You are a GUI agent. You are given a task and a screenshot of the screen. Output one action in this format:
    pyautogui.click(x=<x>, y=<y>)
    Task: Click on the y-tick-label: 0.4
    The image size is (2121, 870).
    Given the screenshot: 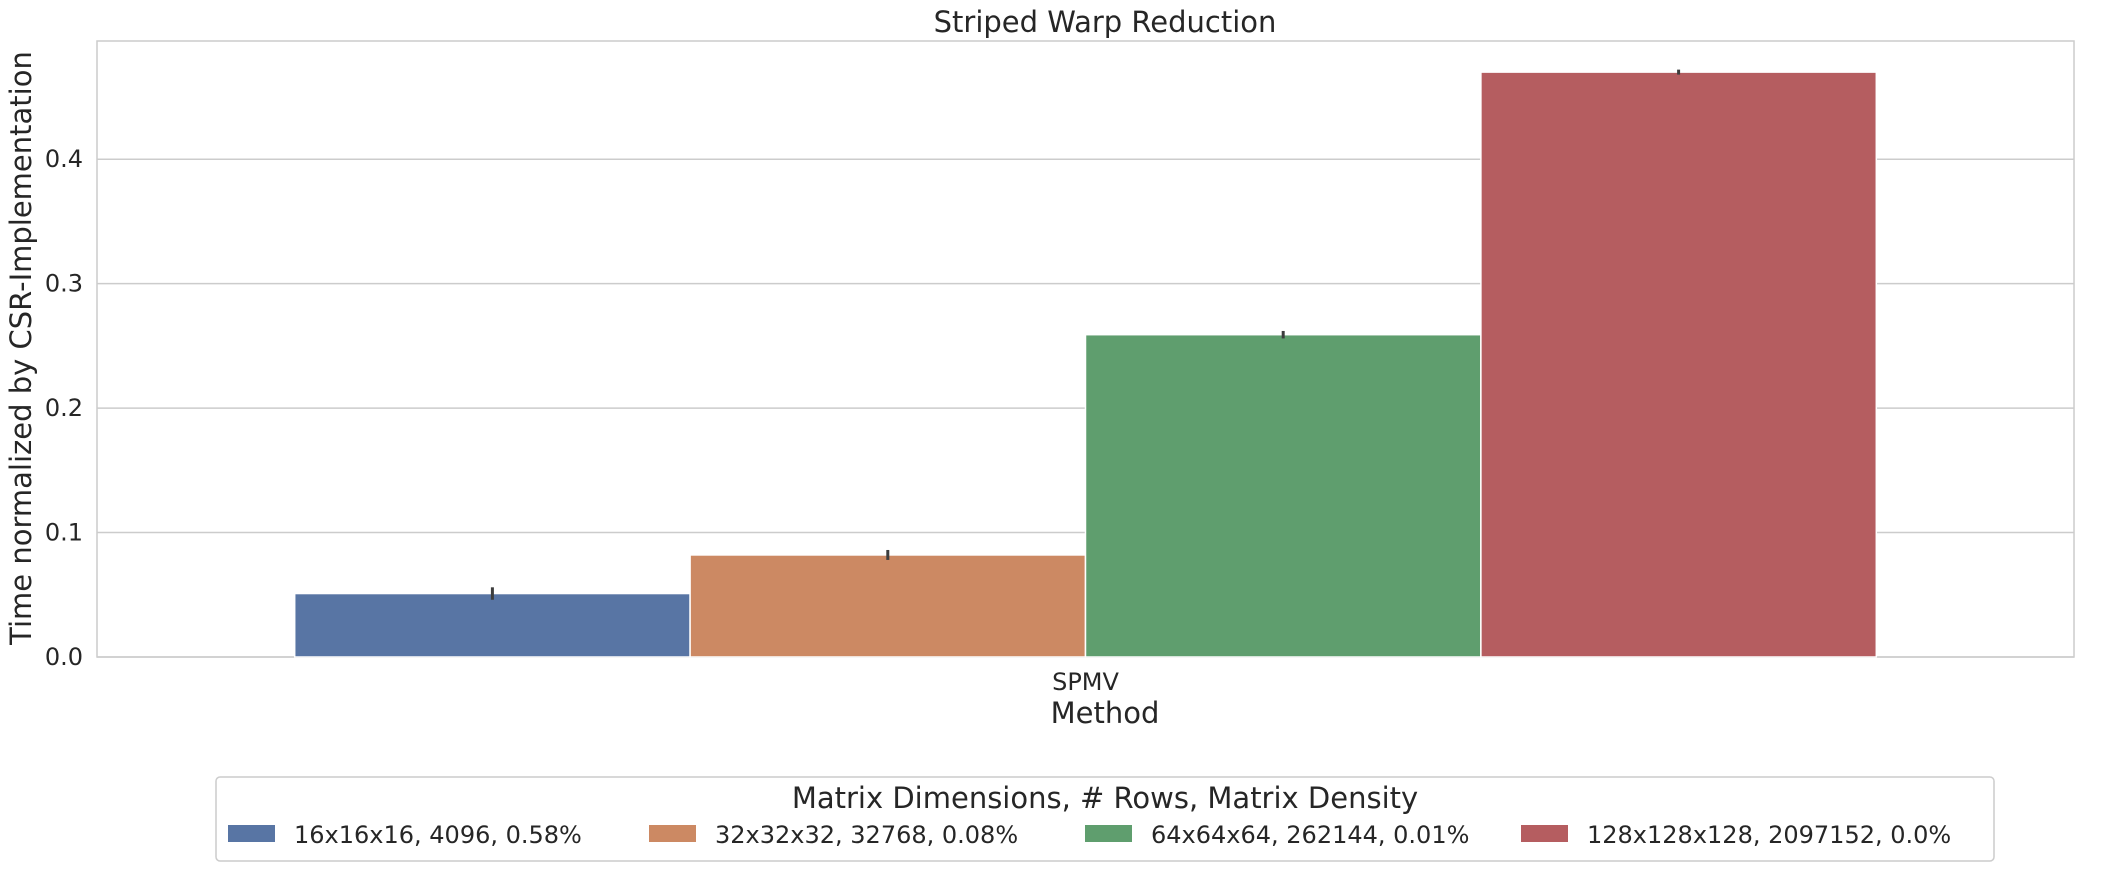 What is the action you would take?
    pyautogui.click(x=64, y=159)
    